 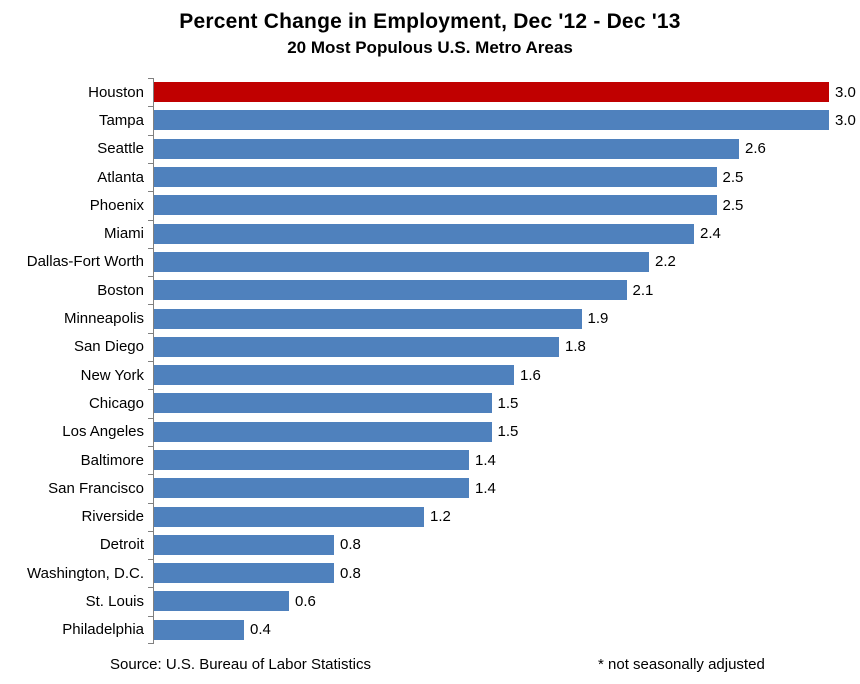 What do you see at coordinates (103, 319) in the screenshot?
I see `category-label: Minneapolis` at bounding box center [103, 319].